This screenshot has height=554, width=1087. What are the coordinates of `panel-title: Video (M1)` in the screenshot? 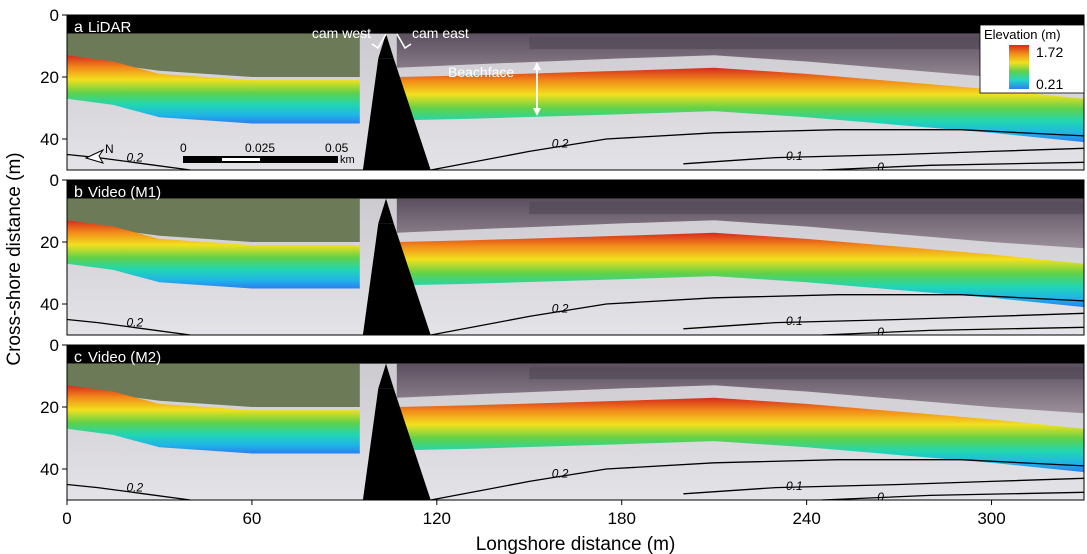 It's located at (124, 192).